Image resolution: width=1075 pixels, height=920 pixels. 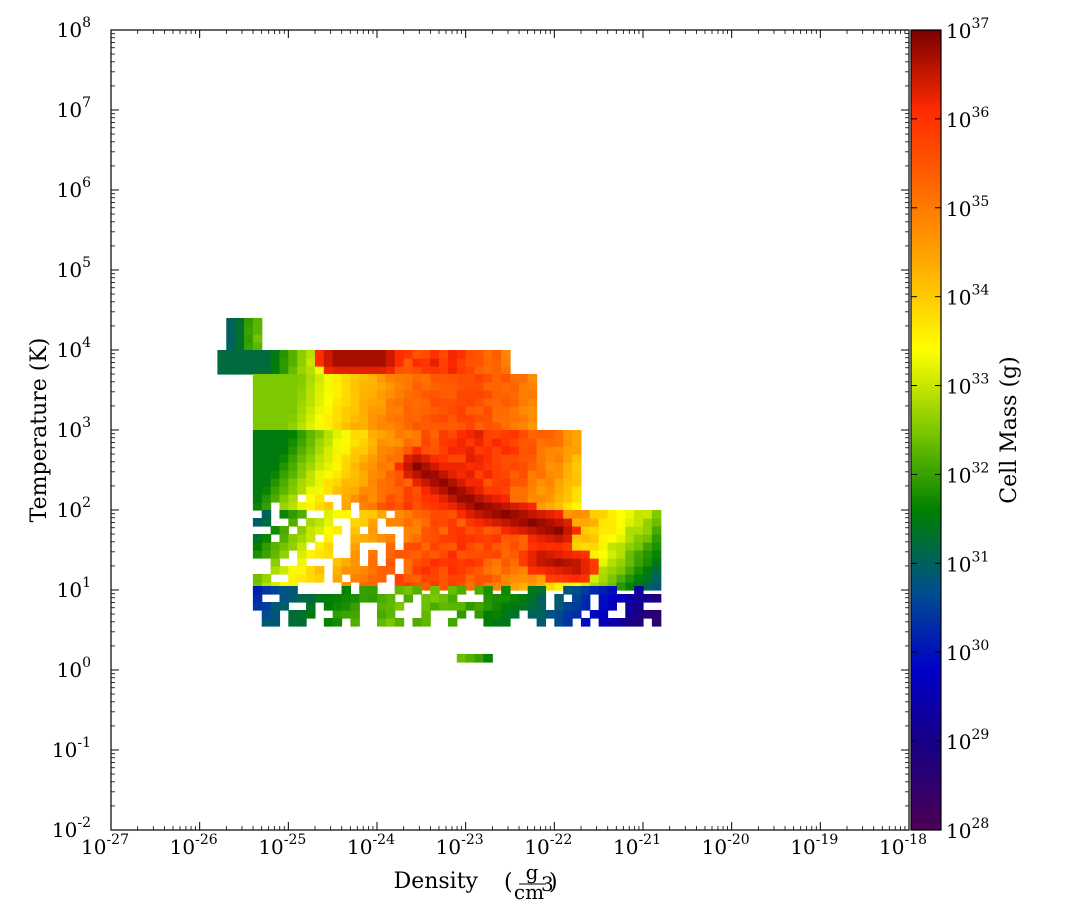 What do you see at coordinates (460, 845) in the screenshot?
I see `x-tick-label: 10-23` at bounding box center [460, 845].